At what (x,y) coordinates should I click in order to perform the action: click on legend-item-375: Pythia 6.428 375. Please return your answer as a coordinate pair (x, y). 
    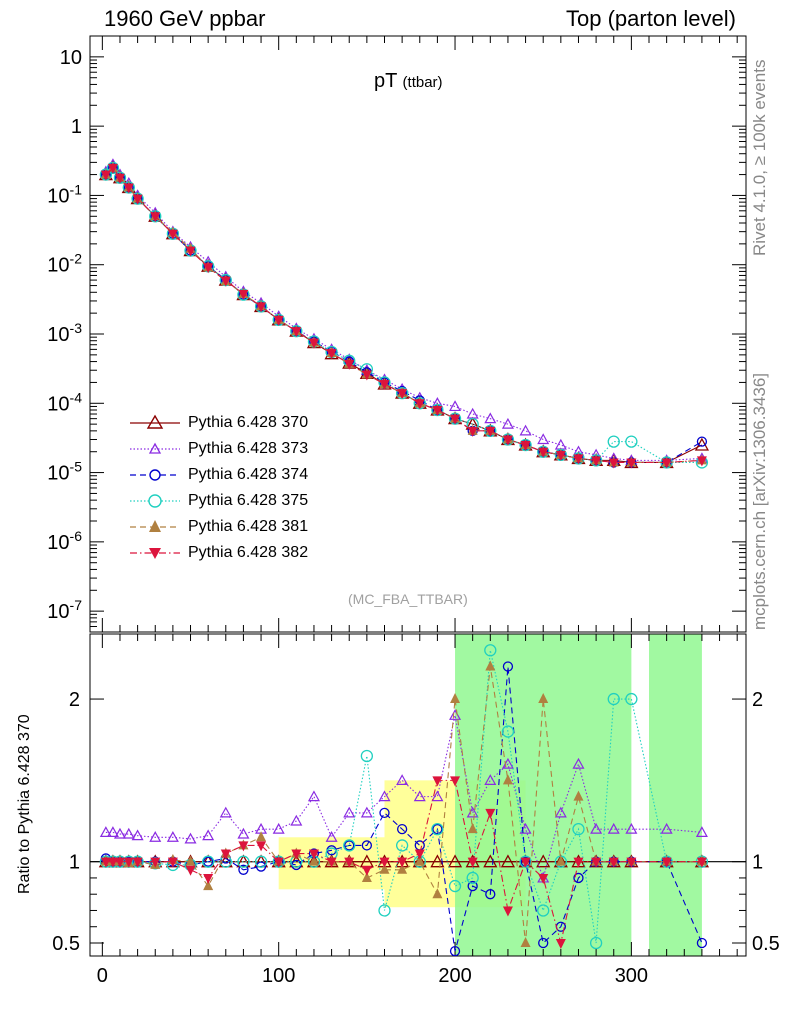
    Looking at the image, I should click on (218, 501).